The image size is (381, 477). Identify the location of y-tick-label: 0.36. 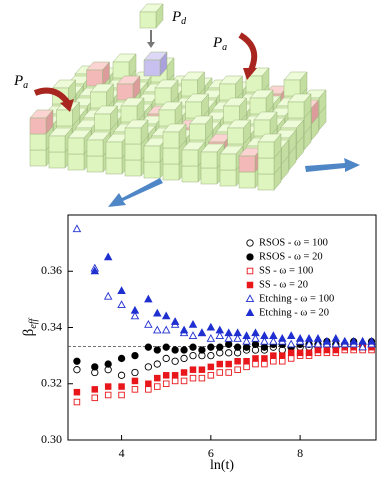
(51, 270).